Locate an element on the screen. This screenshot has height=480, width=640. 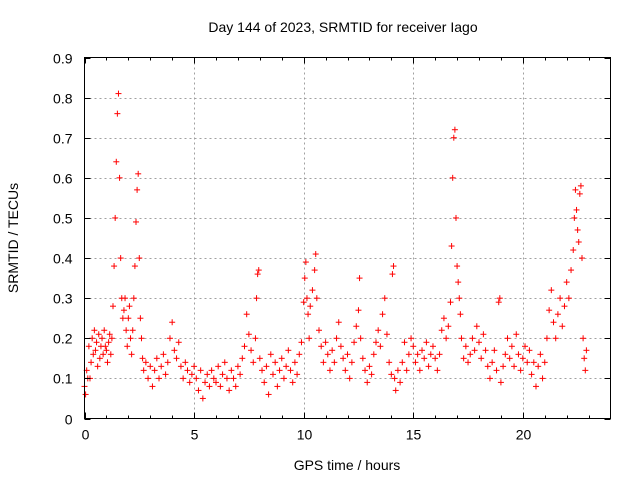
y-tick-label: 0.7 is located at coordinates (63, 139).